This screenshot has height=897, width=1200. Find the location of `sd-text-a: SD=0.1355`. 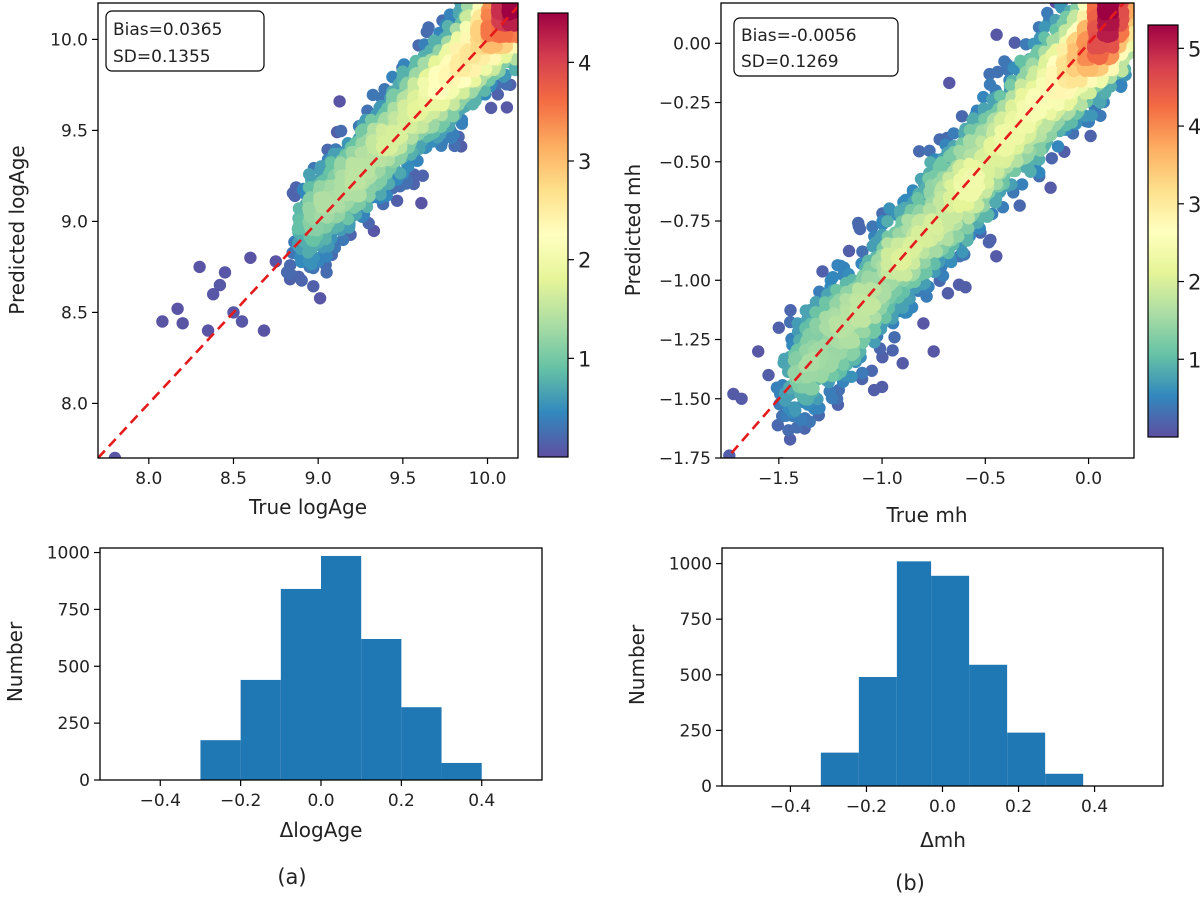

sd-text-a: SD=0.1355 is located at coordinates (162, 57).